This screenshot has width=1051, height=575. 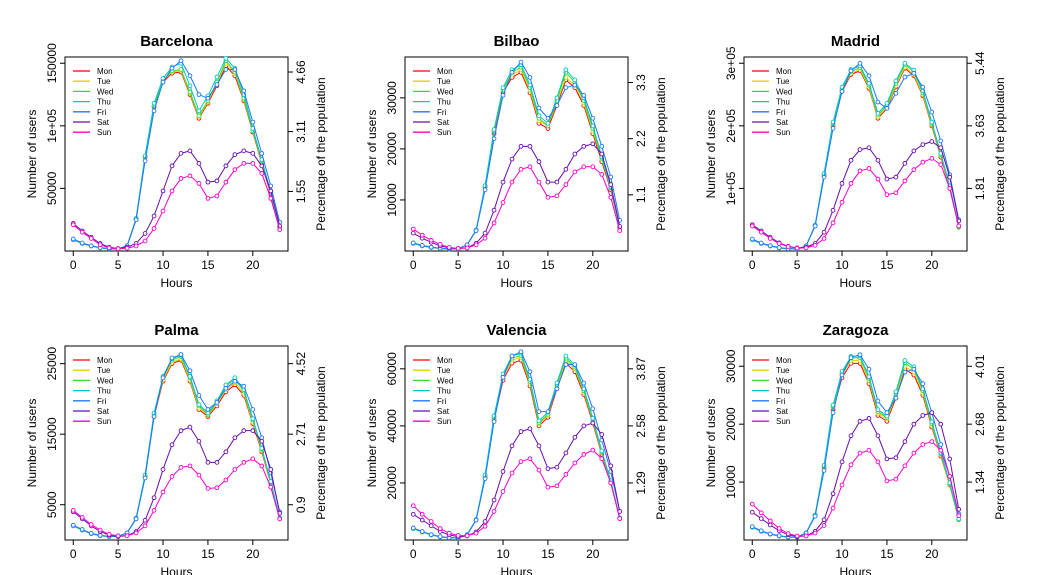 I want to click on legend-label: Fri, so click(x=442, y=112).